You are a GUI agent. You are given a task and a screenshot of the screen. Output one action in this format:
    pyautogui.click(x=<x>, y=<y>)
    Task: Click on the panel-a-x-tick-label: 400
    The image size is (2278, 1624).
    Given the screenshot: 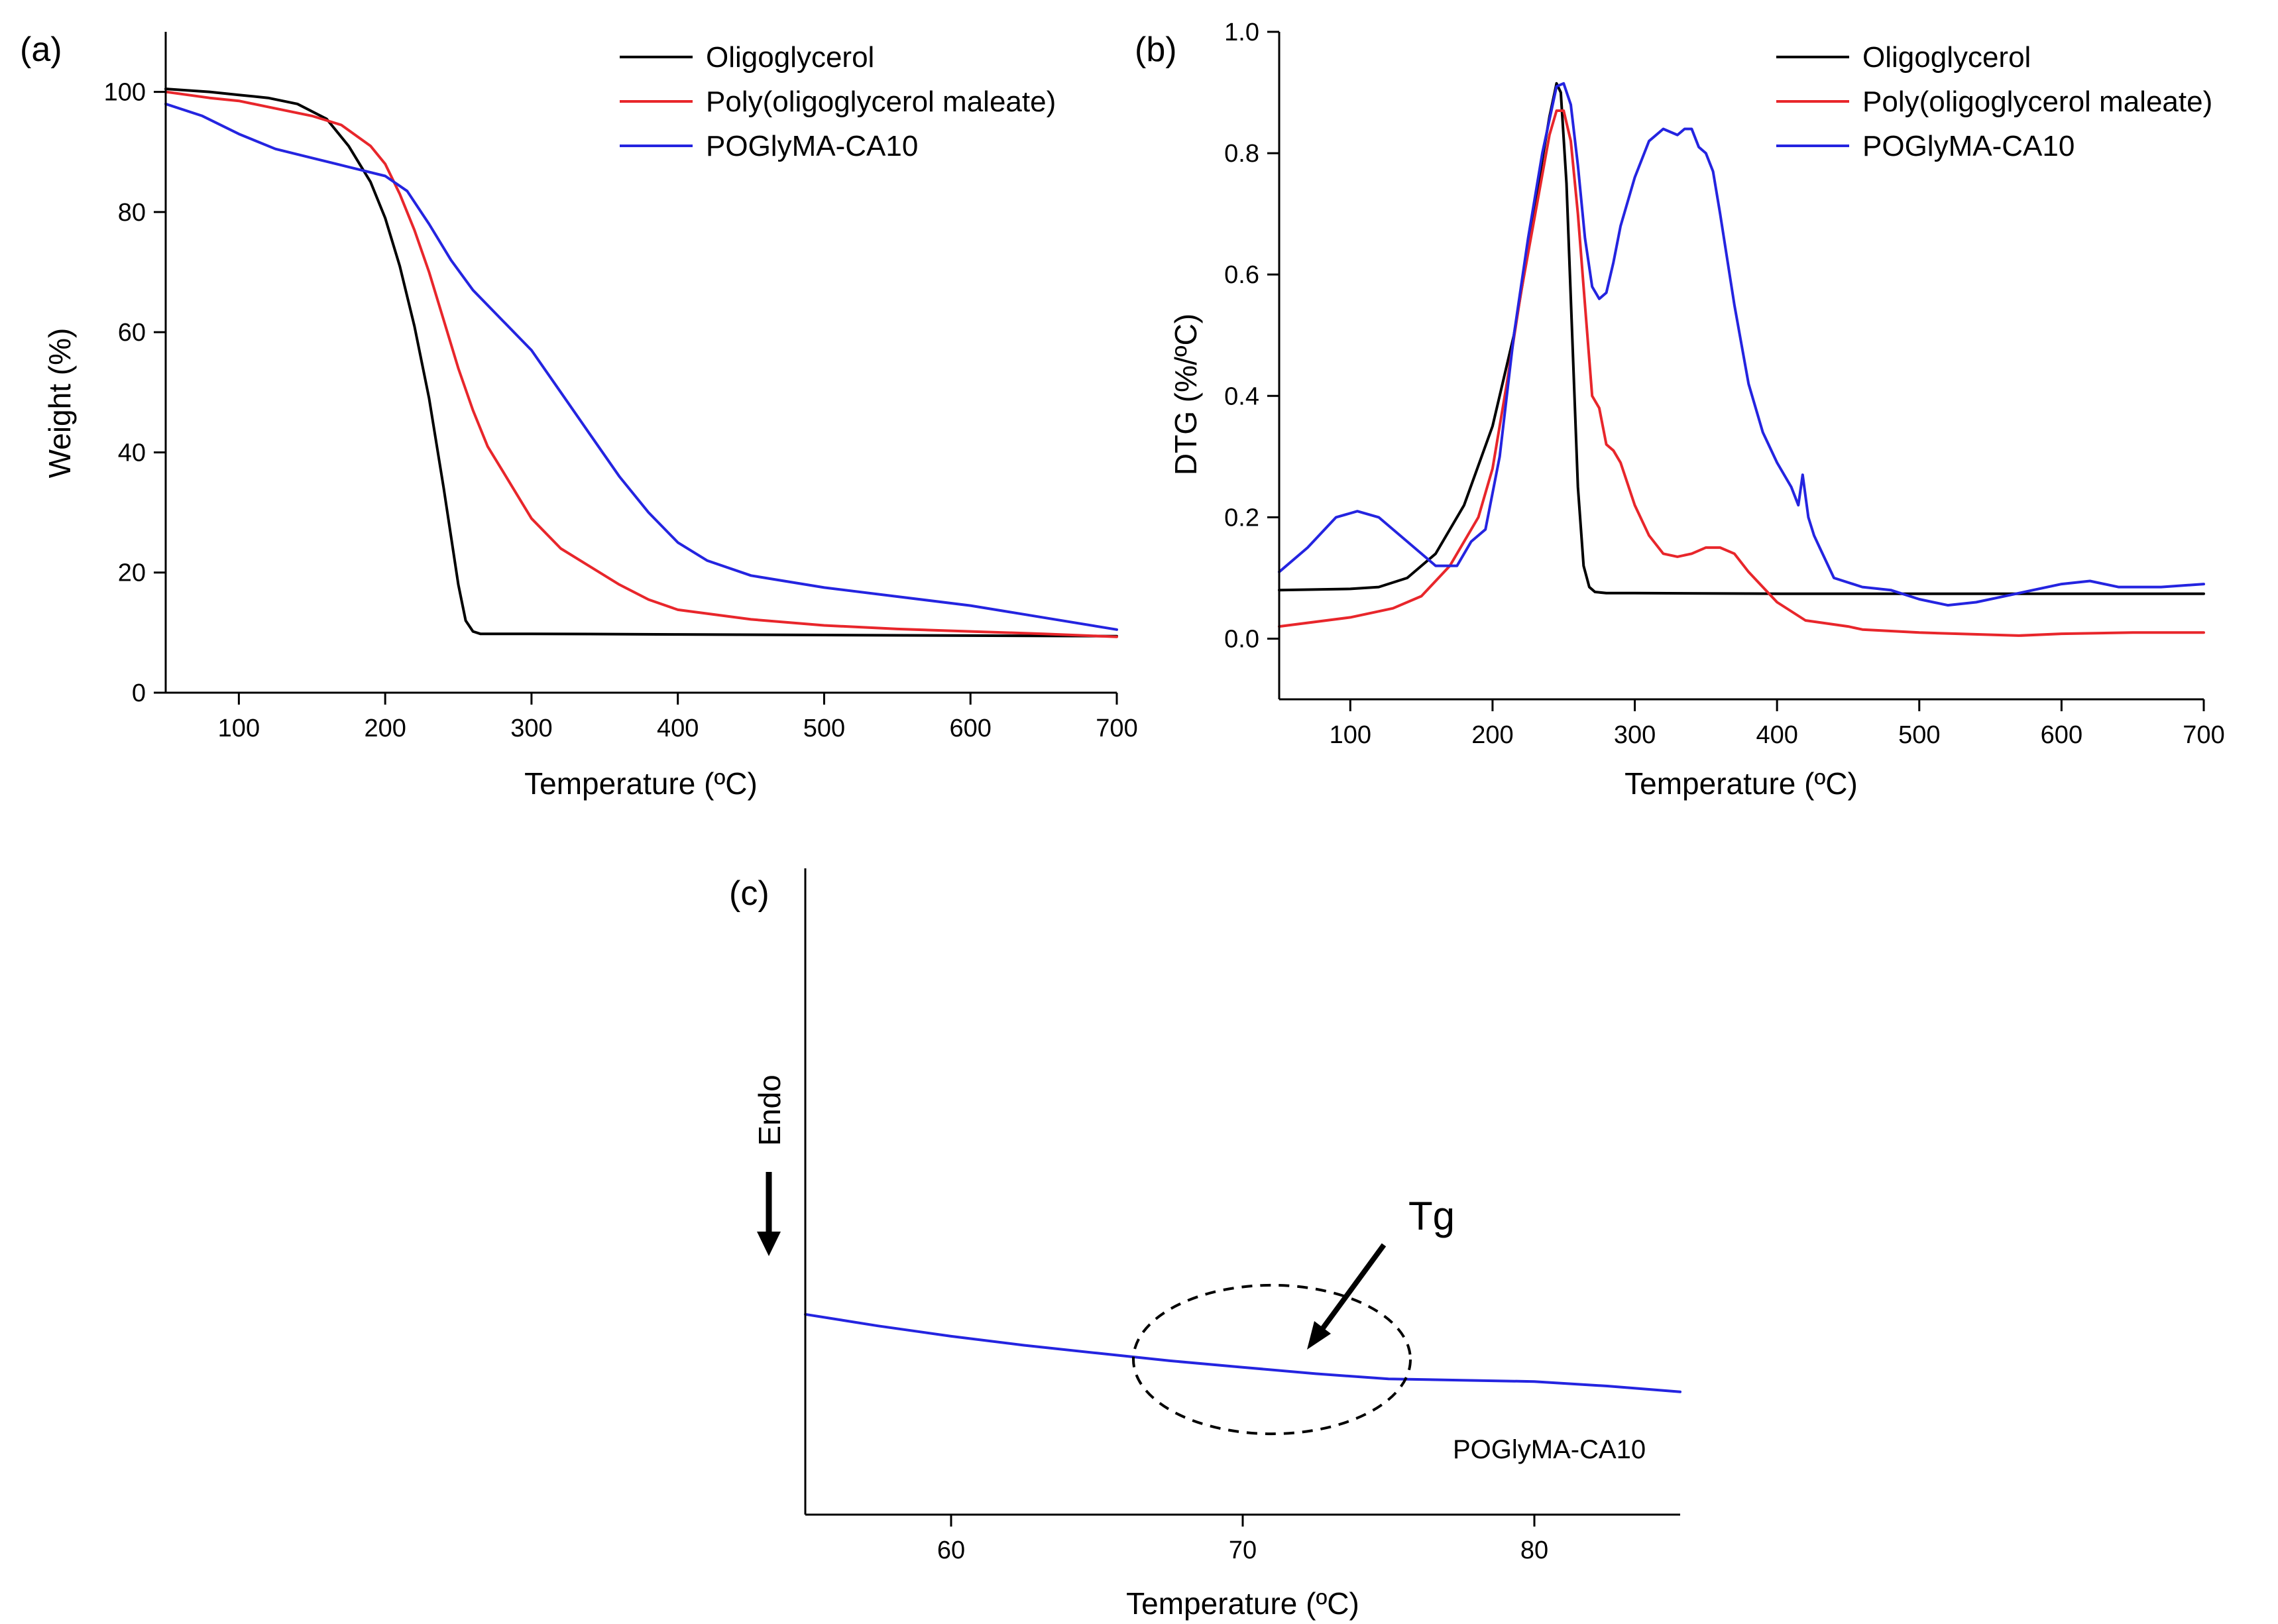 What is the action you would take?
    pyautogui.click(x=678, y=728)
    